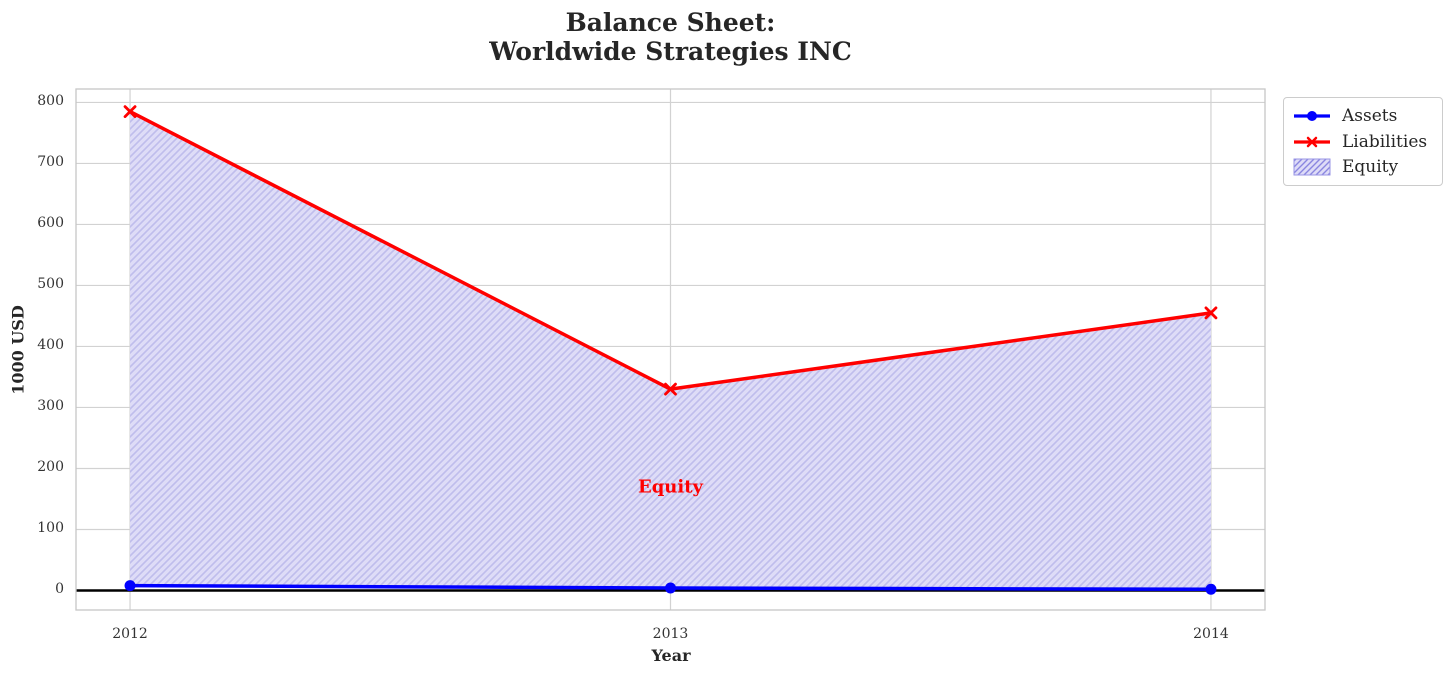 The width and height of the screenshot is (1454, 676). Describe the element at coordinates (1385, 141) in the screenshot. I see `legend-label-liabilities: Liabilities` at that location.